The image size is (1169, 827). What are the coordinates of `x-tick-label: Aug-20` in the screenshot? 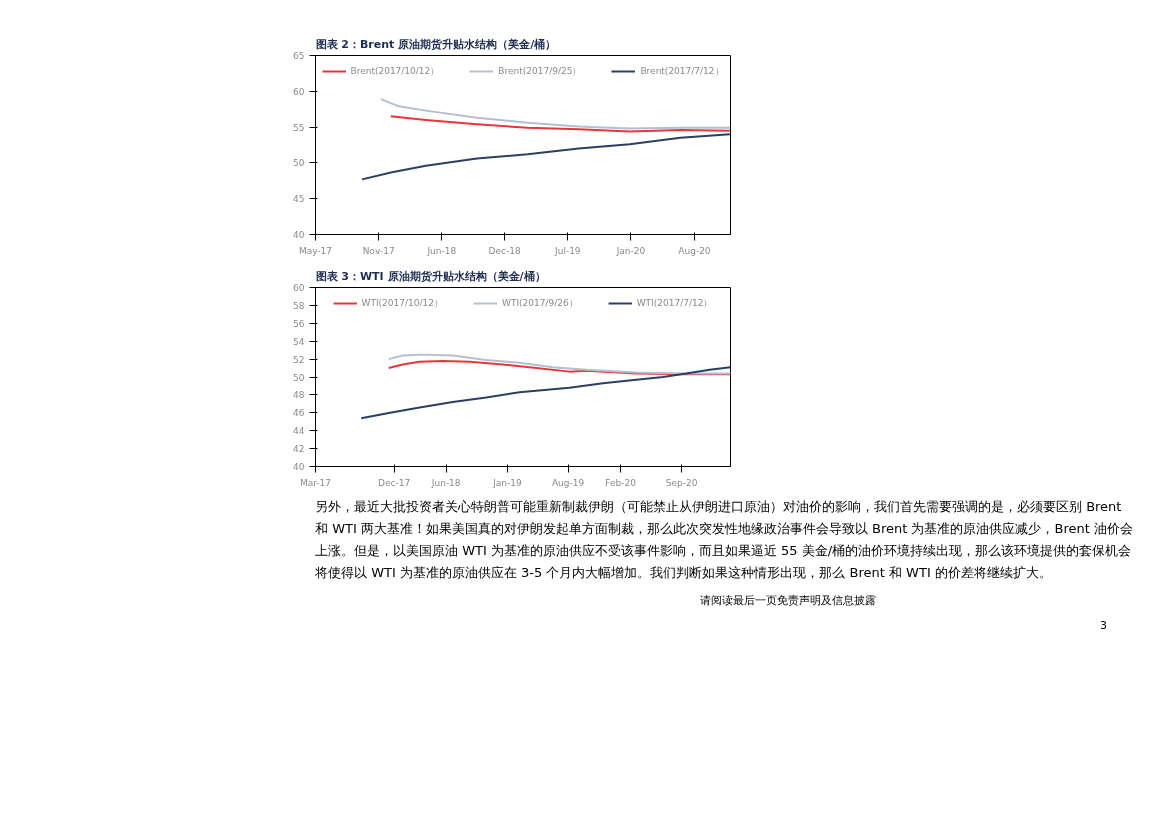 It's located at (694, 250).